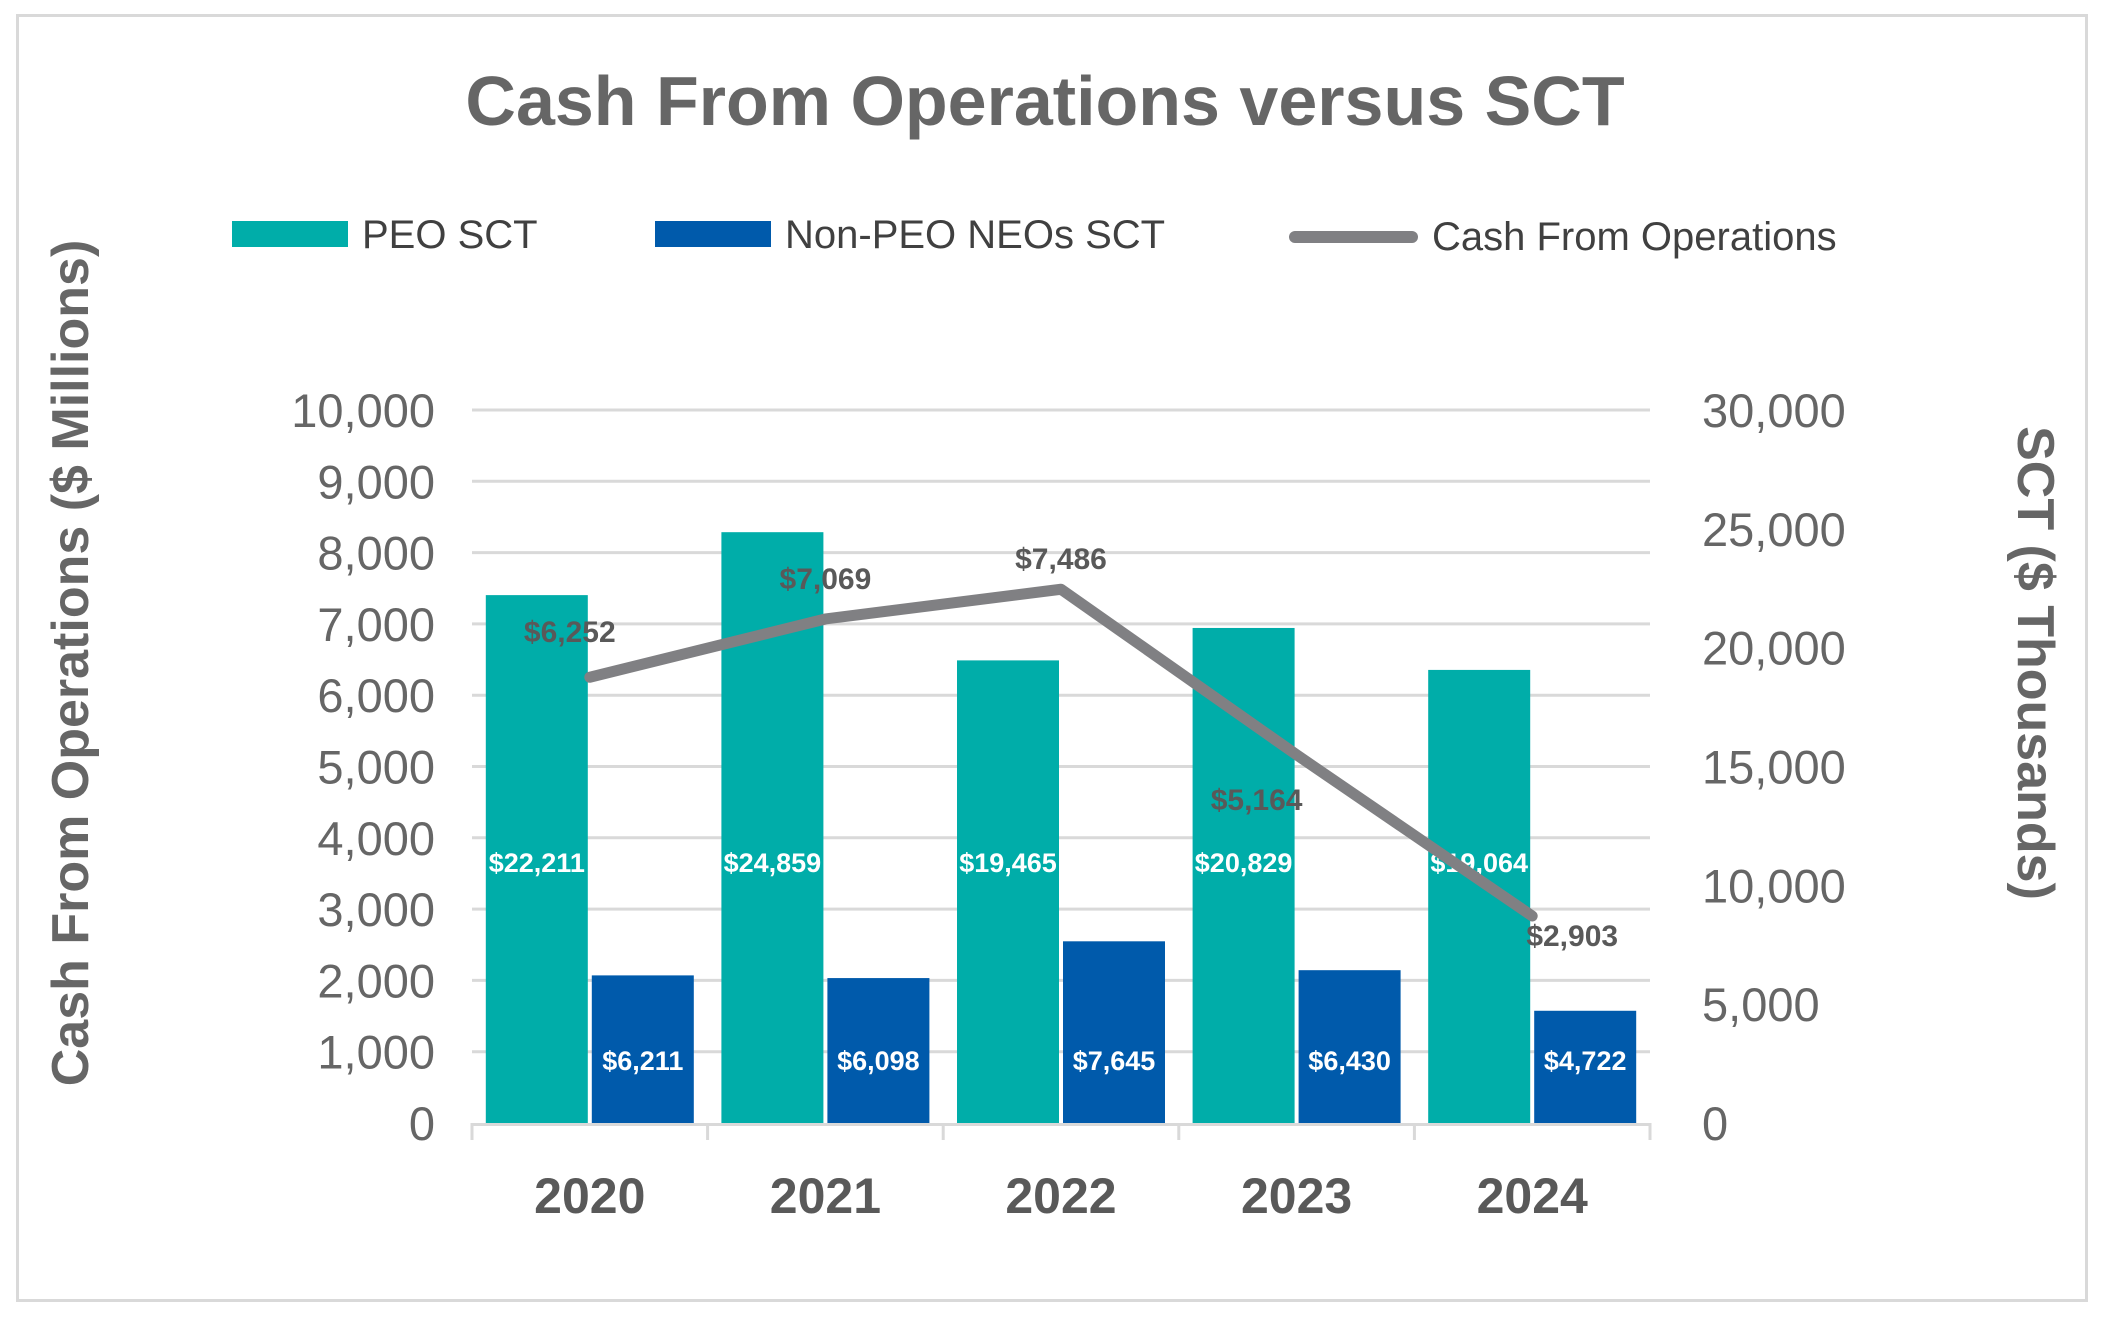 This screenshot has height=1321, width=2106. What do you see at coordinates (1774, 767) in the screenshot?
I see `y2-tick-label: 15,000` at bounding box center [1774, 767].